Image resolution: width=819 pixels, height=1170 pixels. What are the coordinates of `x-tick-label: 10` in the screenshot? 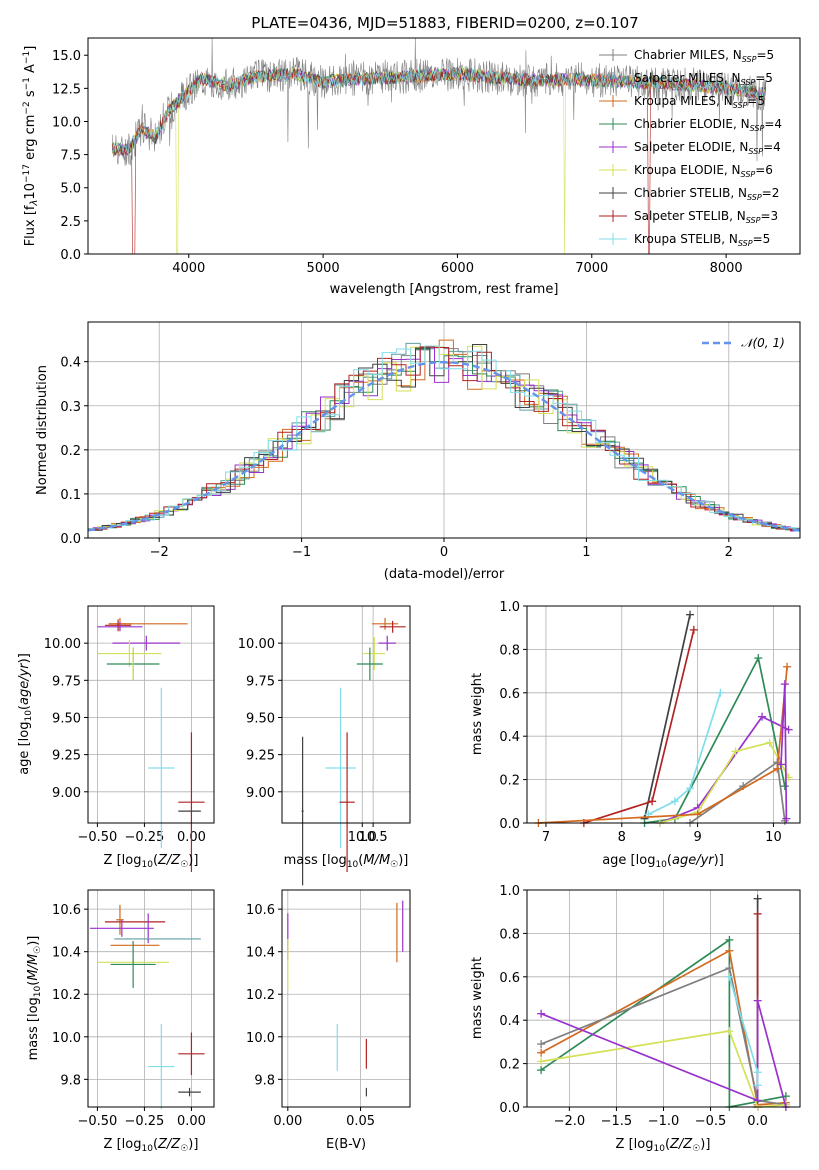 It's located at (773, 837).